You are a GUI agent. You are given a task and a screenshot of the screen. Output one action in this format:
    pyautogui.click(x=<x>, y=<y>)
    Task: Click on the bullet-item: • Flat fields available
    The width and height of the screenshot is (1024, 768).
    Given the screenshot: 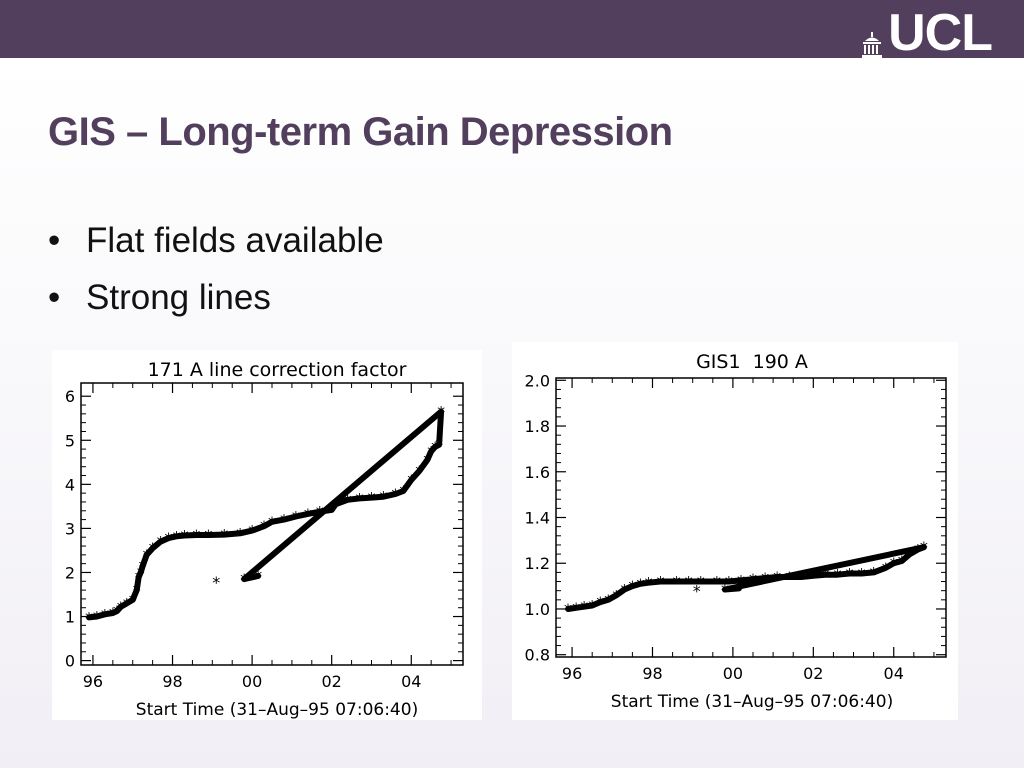 What is the action you would take?
    pyautogui.click(x=216, y=240)
    